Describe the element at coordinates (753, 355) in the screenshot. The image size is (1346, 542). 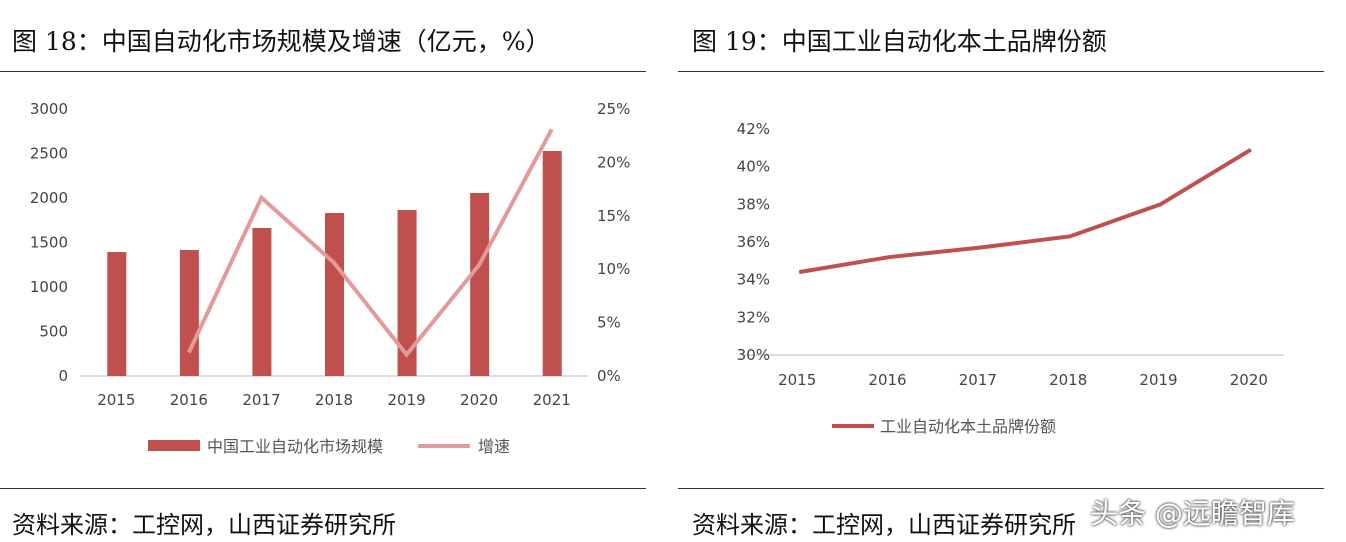
I see `y-tick-label: 30%` at that location.